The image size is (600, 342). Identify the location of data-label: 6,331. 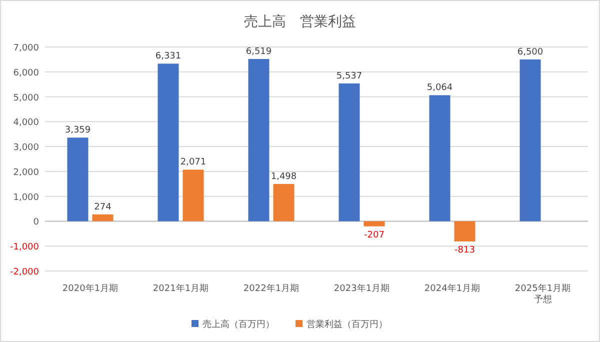
(168, 57).